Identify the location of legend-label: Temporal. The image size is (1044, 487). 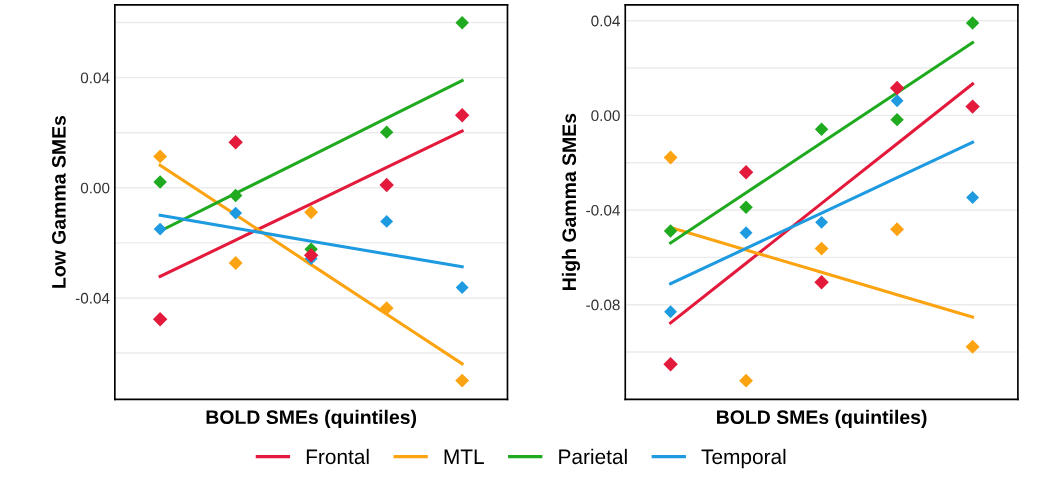
(743, 458).